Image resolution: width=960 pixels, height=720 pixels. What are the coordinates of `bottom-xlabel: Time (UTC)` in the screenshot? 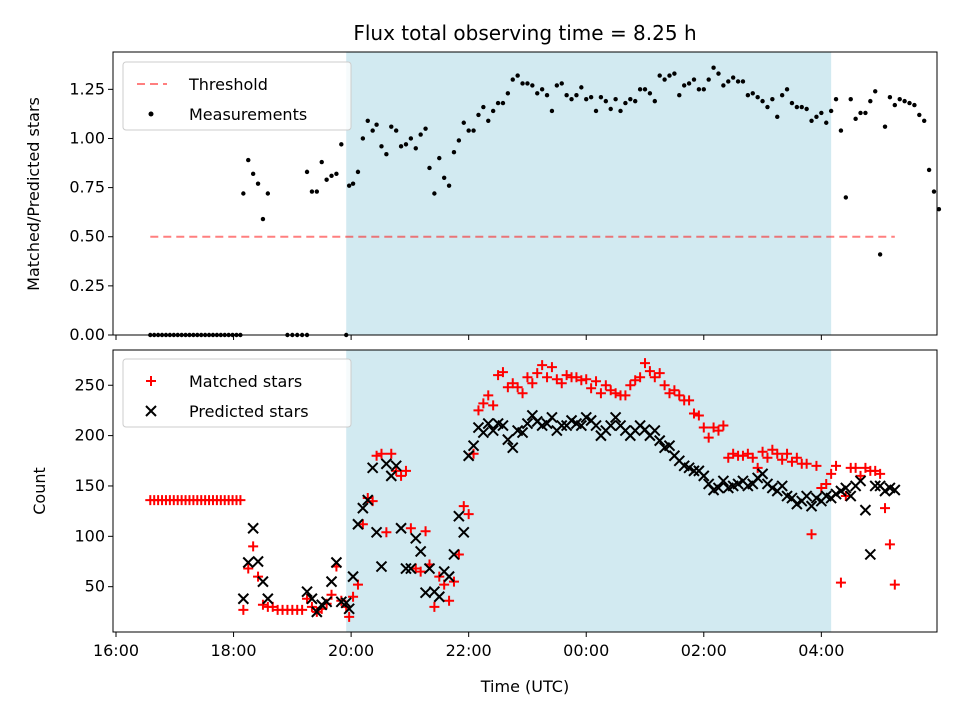 It's located at (524, 686).